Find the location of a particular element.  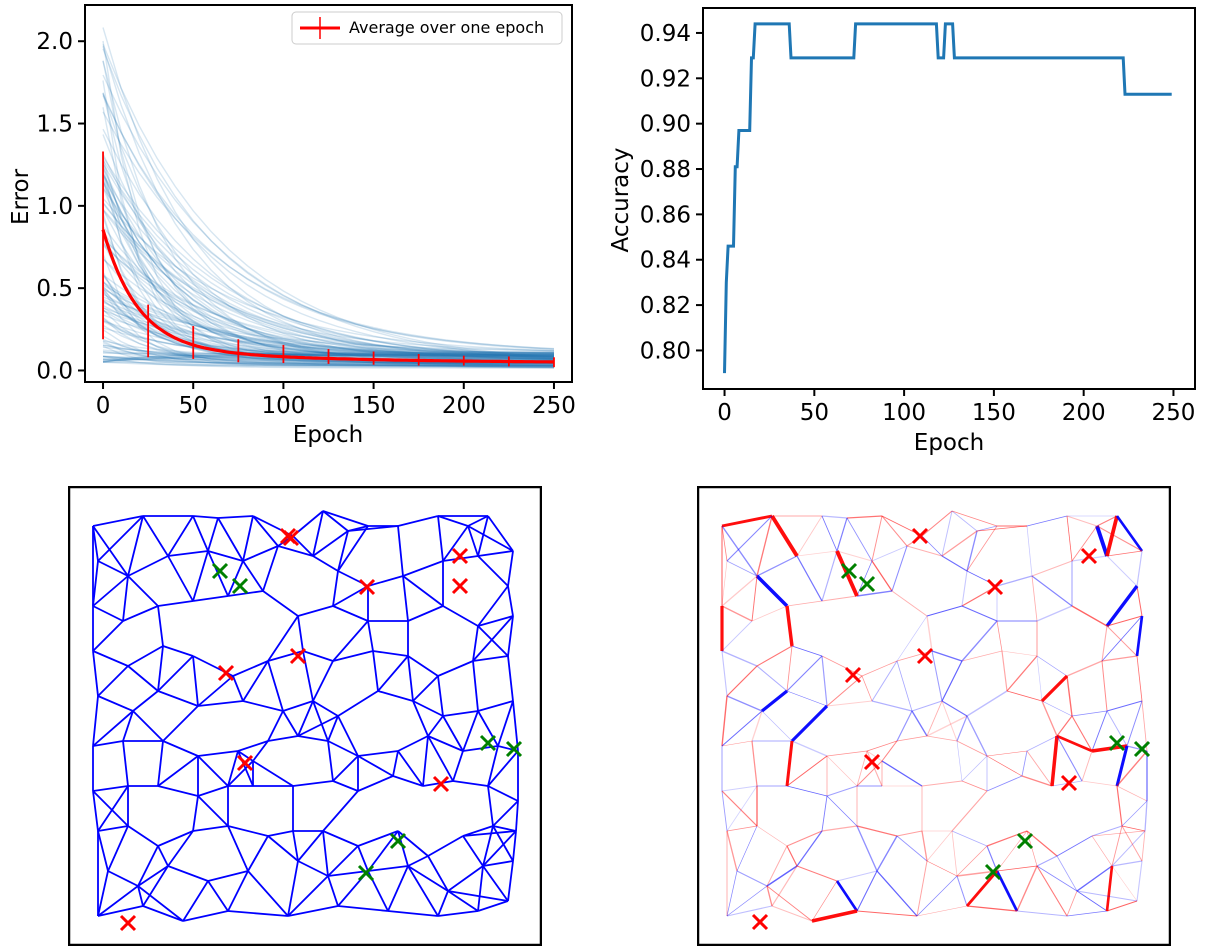

x-tick-label: 250 is located at coordinates (1173, 413).